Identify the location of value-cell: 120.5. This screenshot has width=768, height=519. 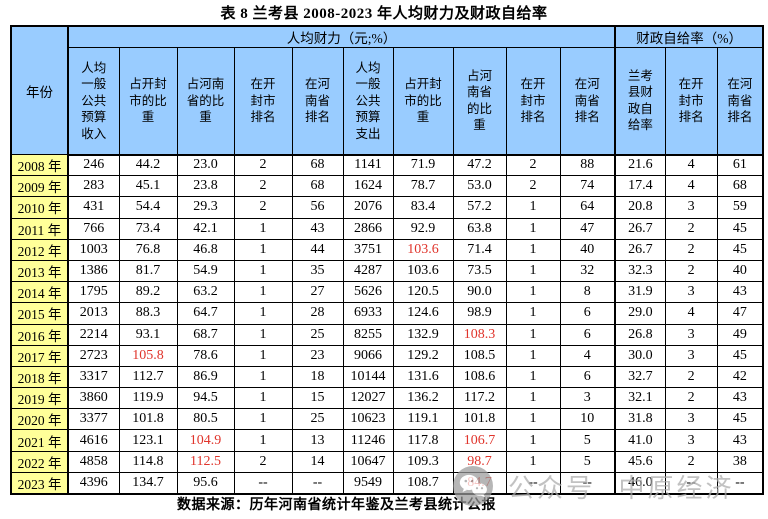
(423, 292).